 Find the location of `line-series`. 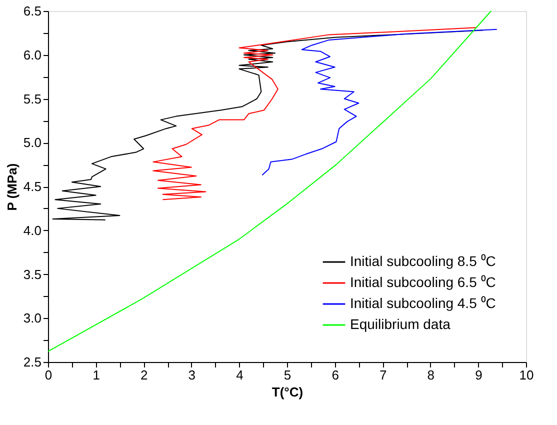

line-series is located at coordinates (380, 102).